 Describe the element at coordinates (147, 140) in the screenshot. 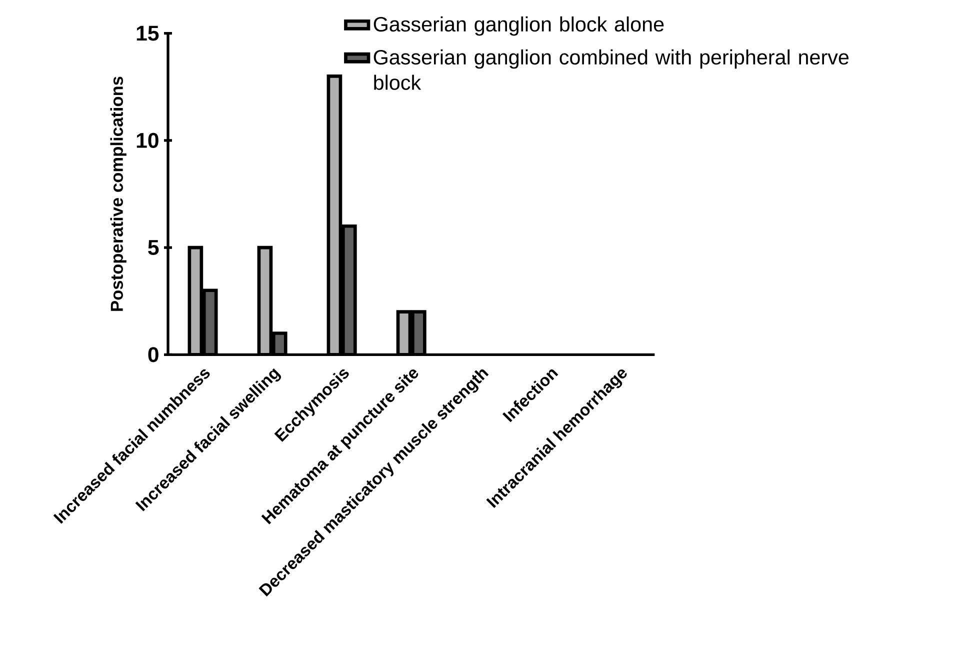

I see `y-tick-label: 10` at that location.